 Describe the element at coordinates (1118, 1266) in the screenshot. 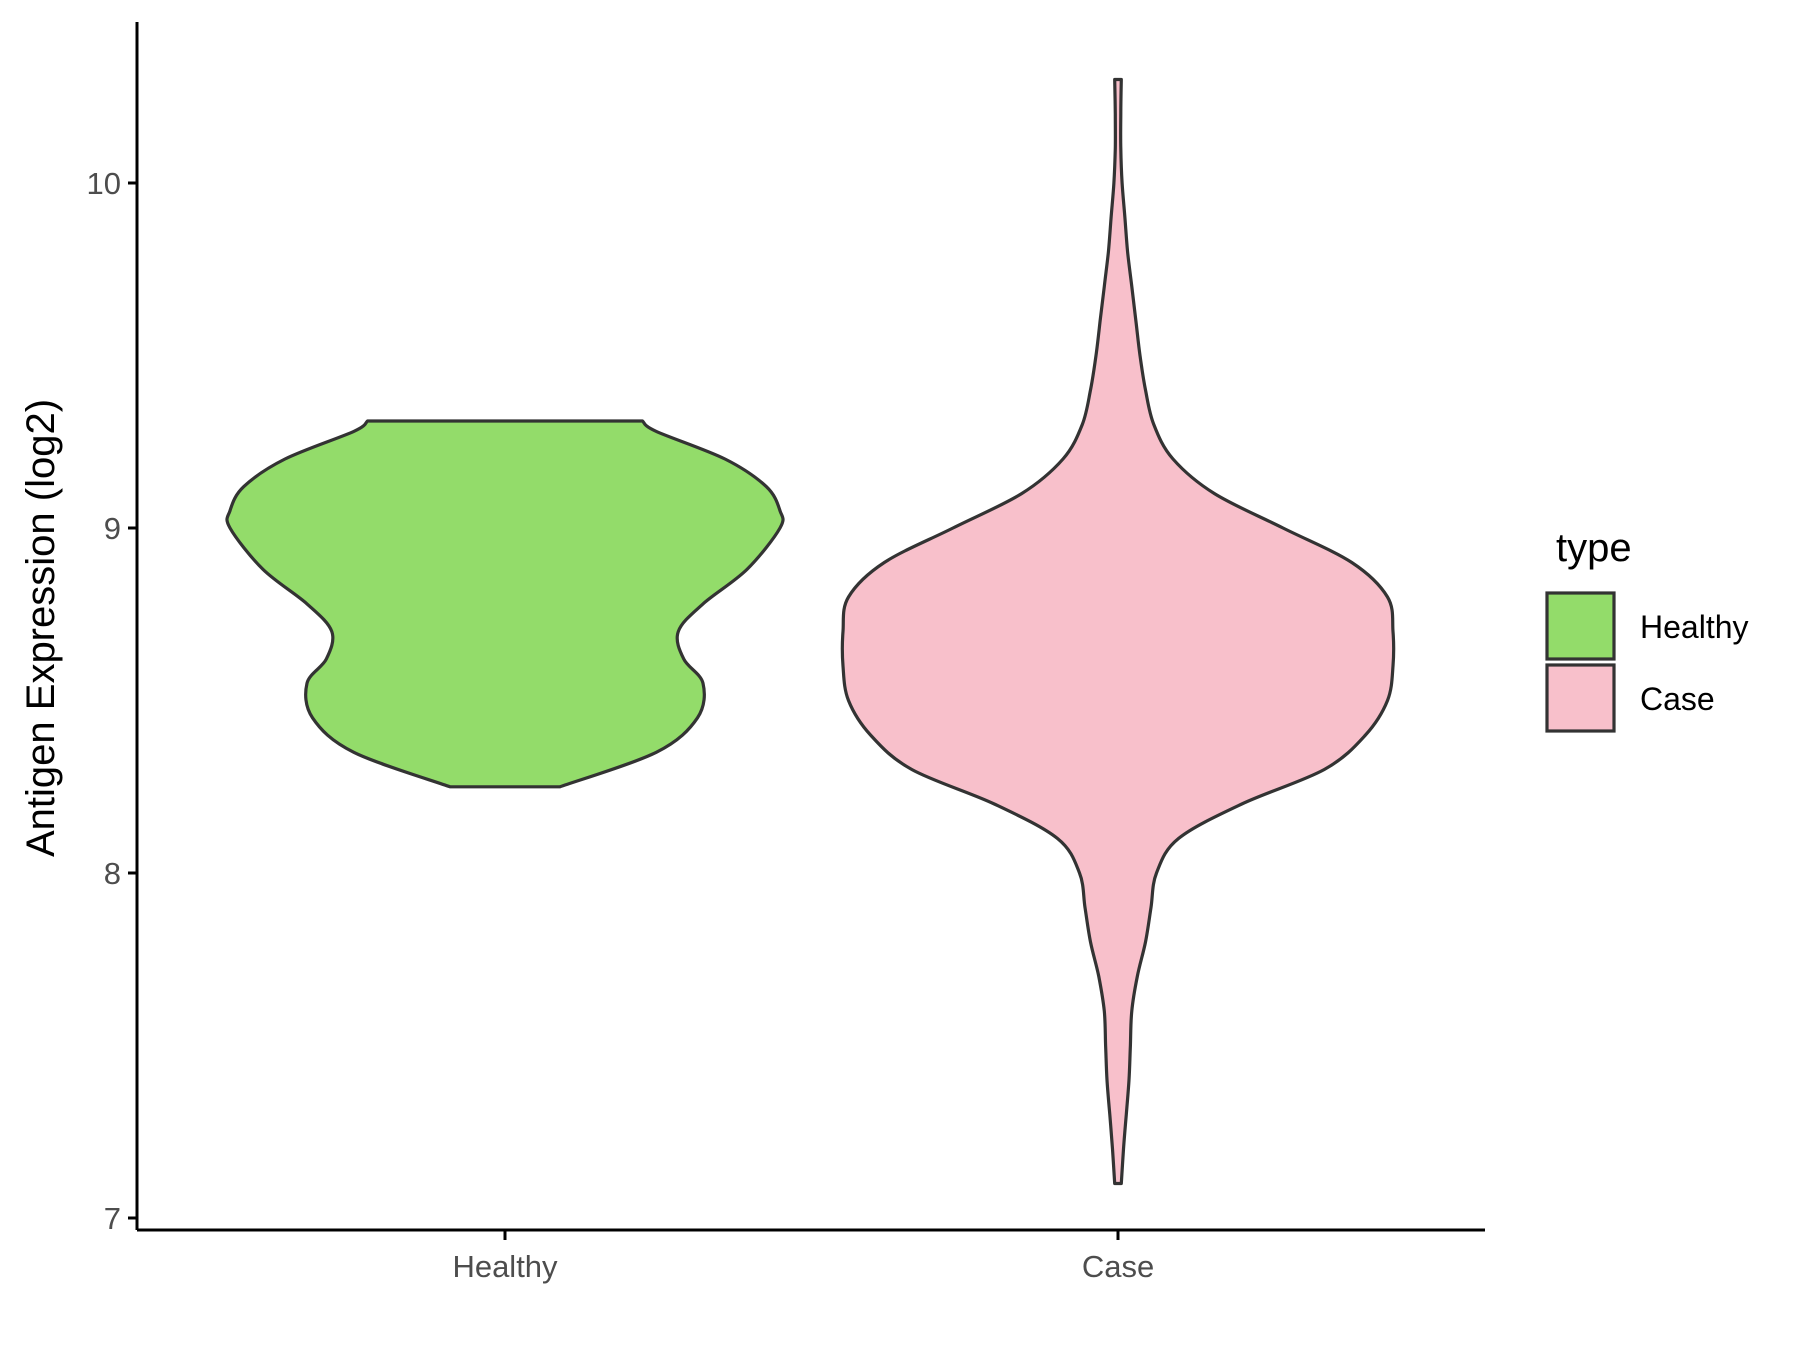

I see `x-tick-label: Case` at that location.